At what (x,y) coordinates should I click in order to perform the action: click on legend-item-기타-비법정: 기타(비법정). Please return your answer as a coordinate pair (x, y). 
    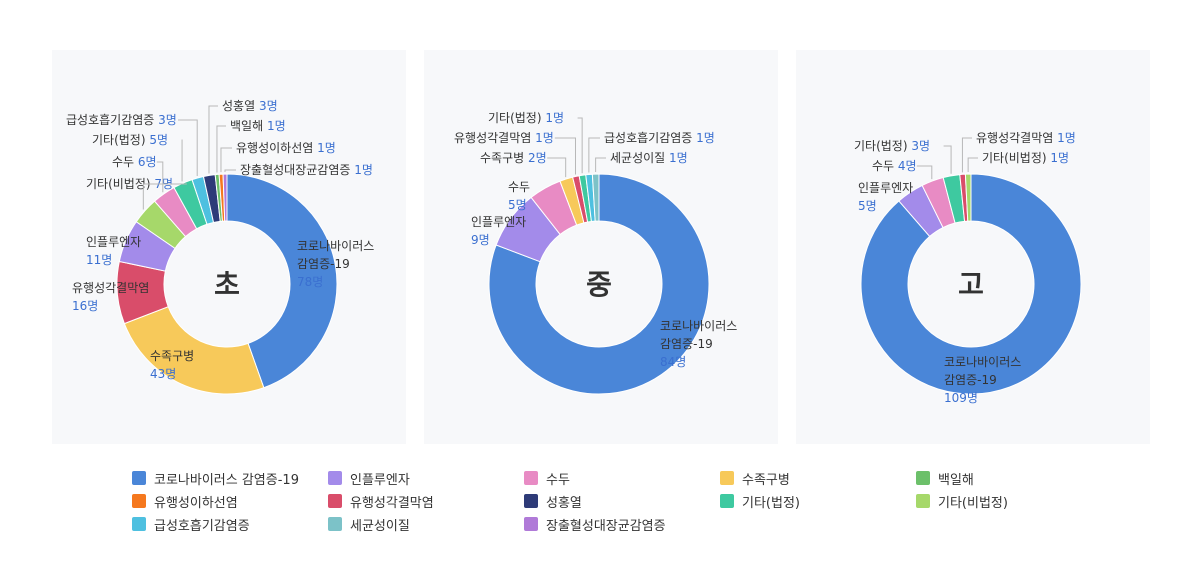
    Looking at the image, I should click on (962, 501).